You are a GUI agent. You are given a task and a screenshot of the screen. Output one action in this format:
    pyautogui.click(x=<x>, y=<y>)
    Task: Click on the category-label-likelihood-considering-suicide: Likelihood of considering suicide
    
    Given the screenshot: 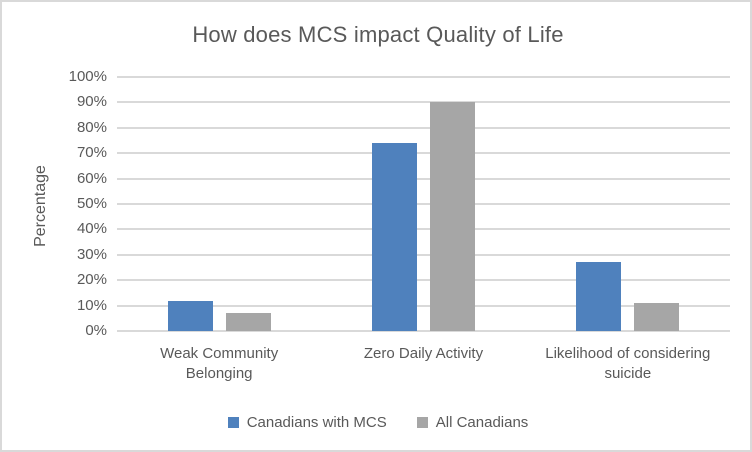 What is the action you would take?
    pyautogui.click(x=628, y=363)
    